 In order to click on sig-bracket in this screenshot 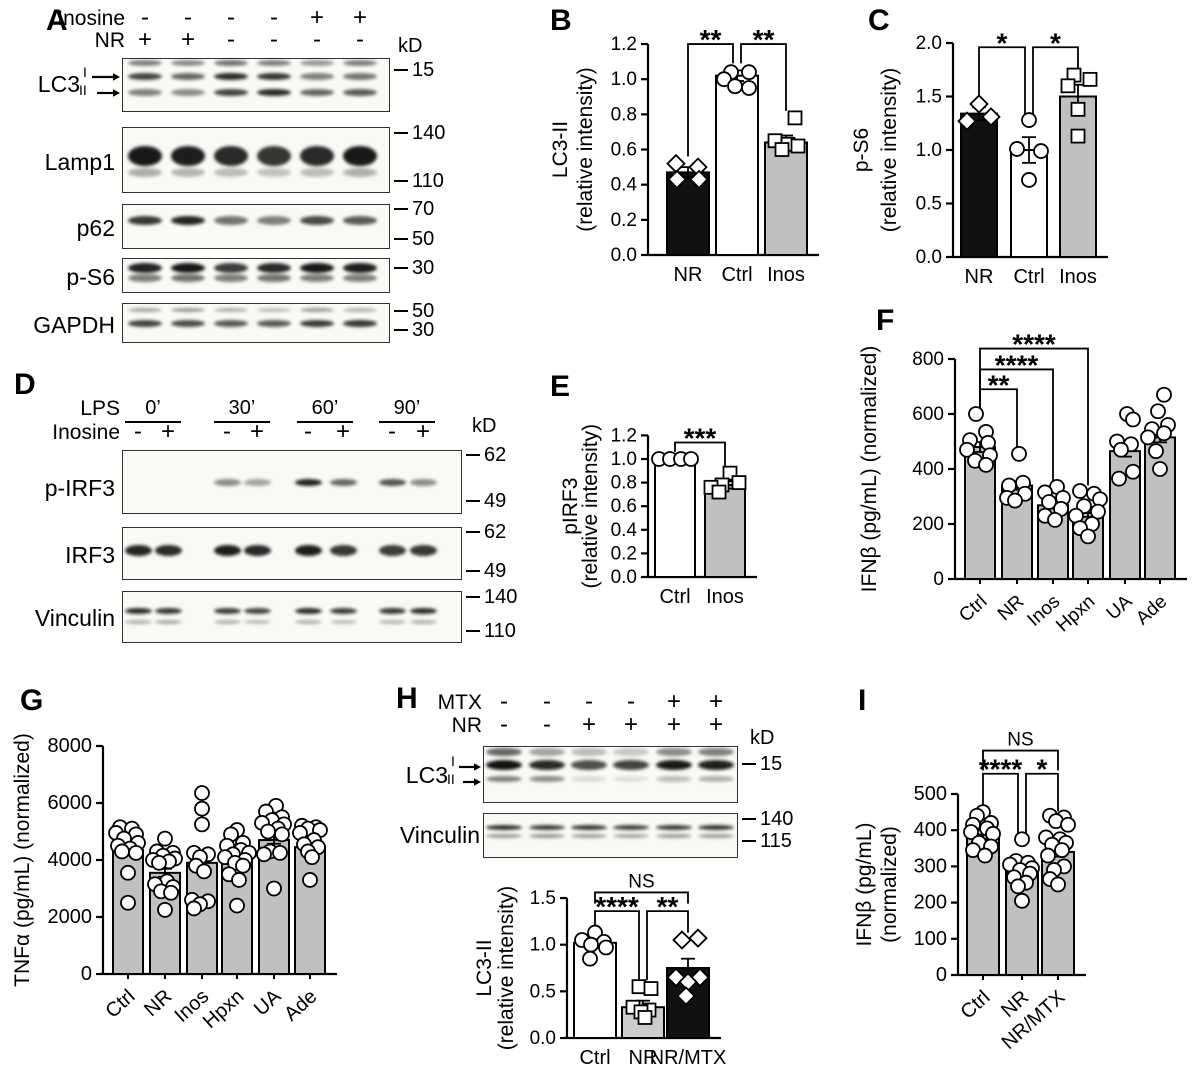, I will do `click(763, 77)`.